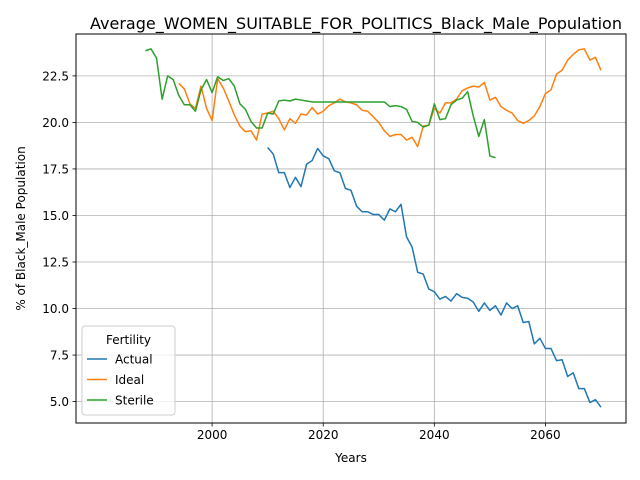 This screenshot has width=640, height=480. I want to click on legend-label-ideal: Ideal, so click(129, 380).